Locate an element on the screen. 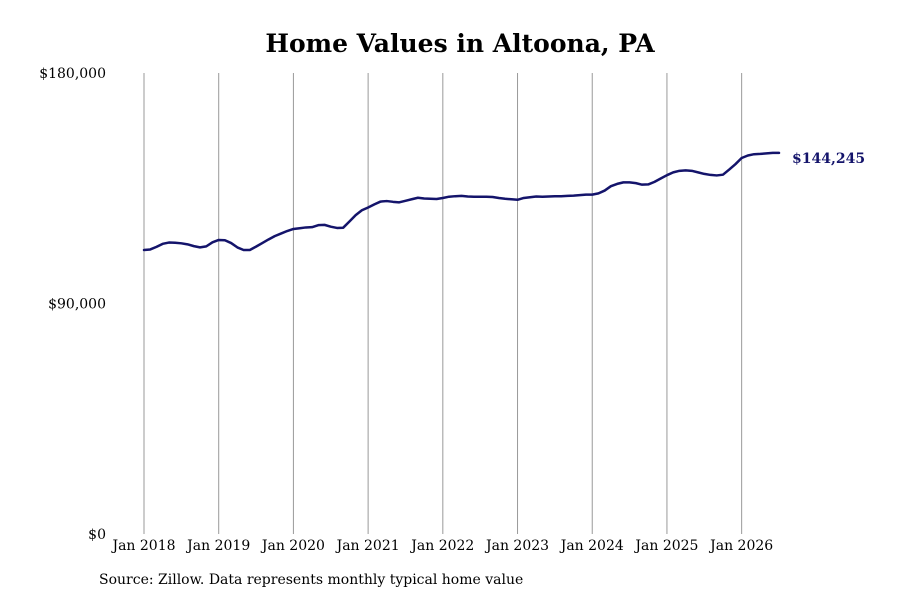 This screenshot has height=605, width=900. series-line is located at coordinates (461, 201).